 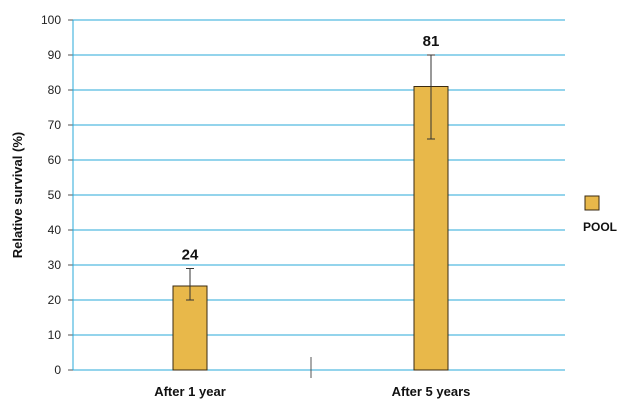 What do you see at coordinates (190, 391) in the screenshot?
I see `x-category-label-1: After 1 year` at bounding box center [190, 391].